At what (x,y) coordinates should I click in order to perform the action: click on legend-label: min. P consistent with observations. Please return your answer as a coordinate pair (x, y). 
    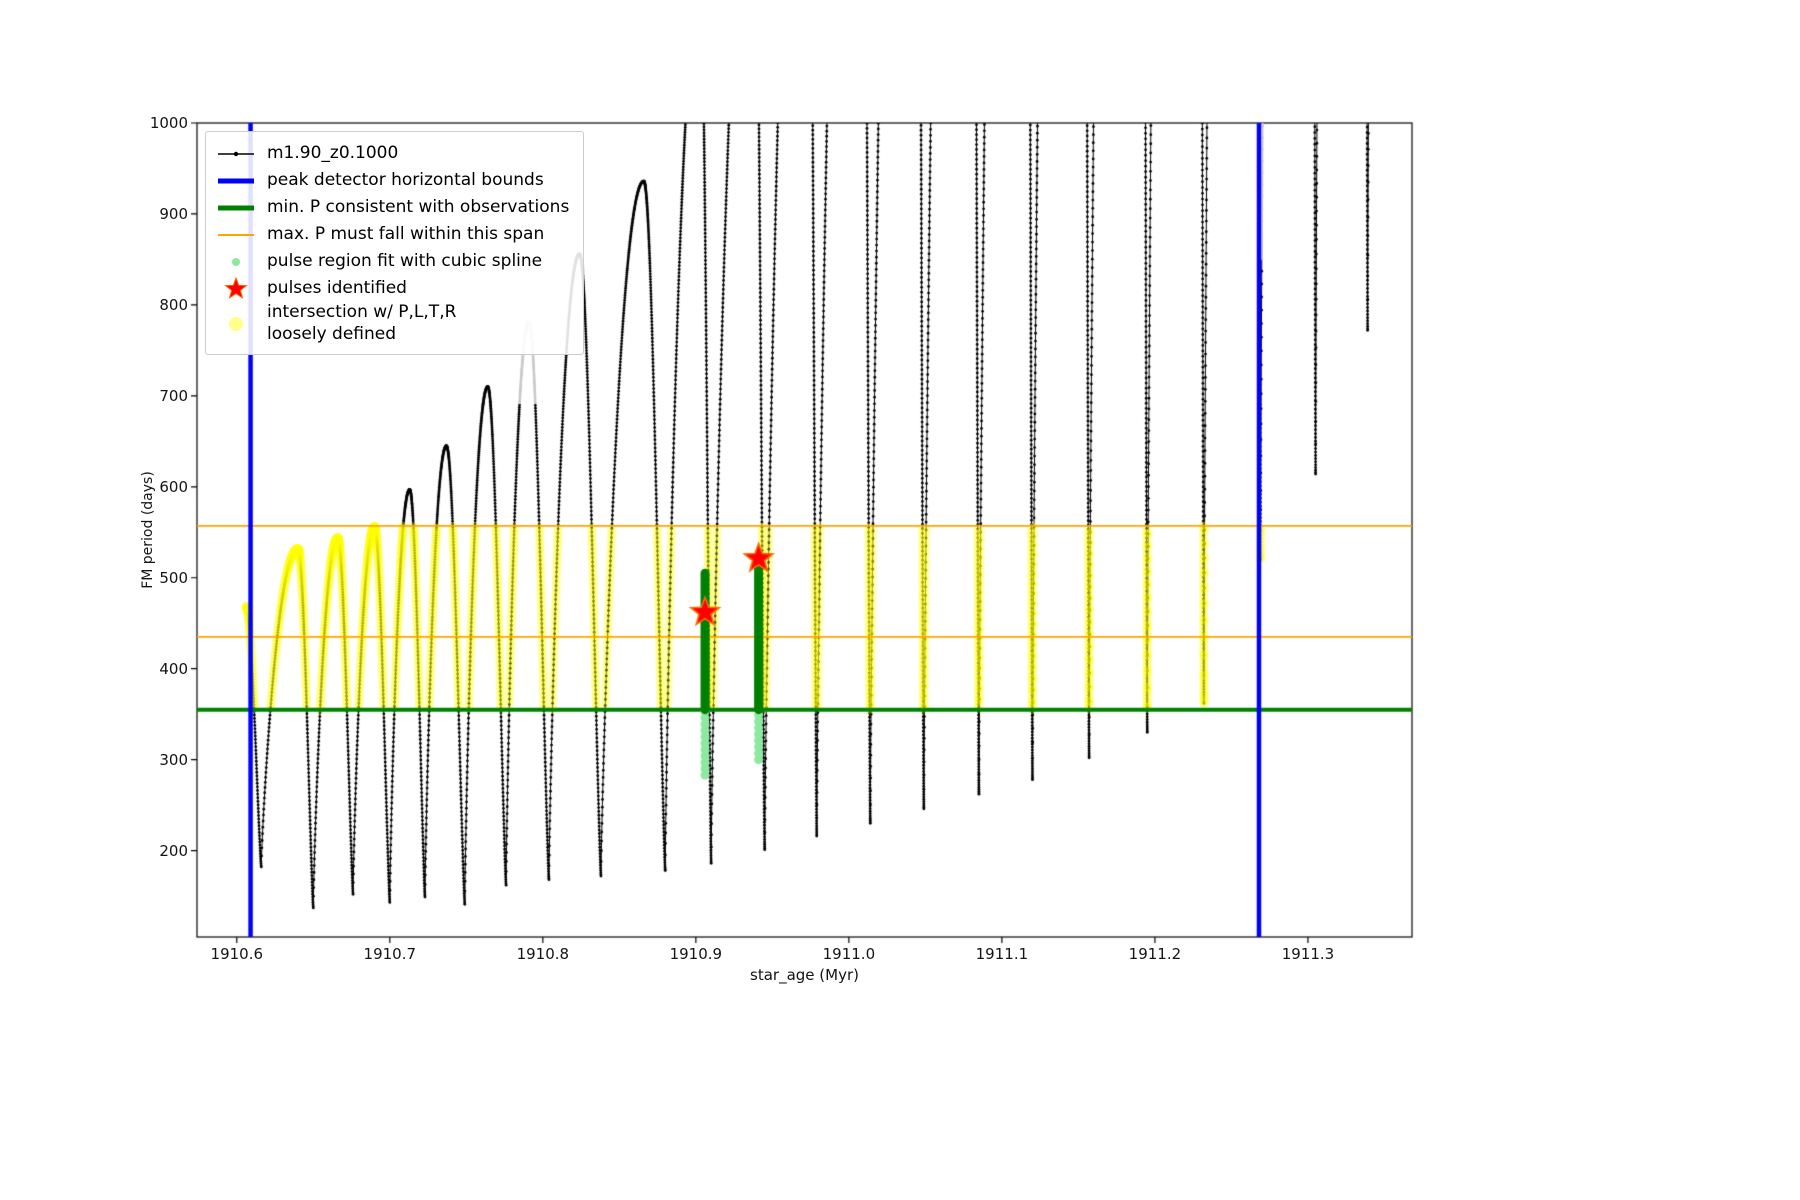
    Looking at the image, I should click on (418, 206).